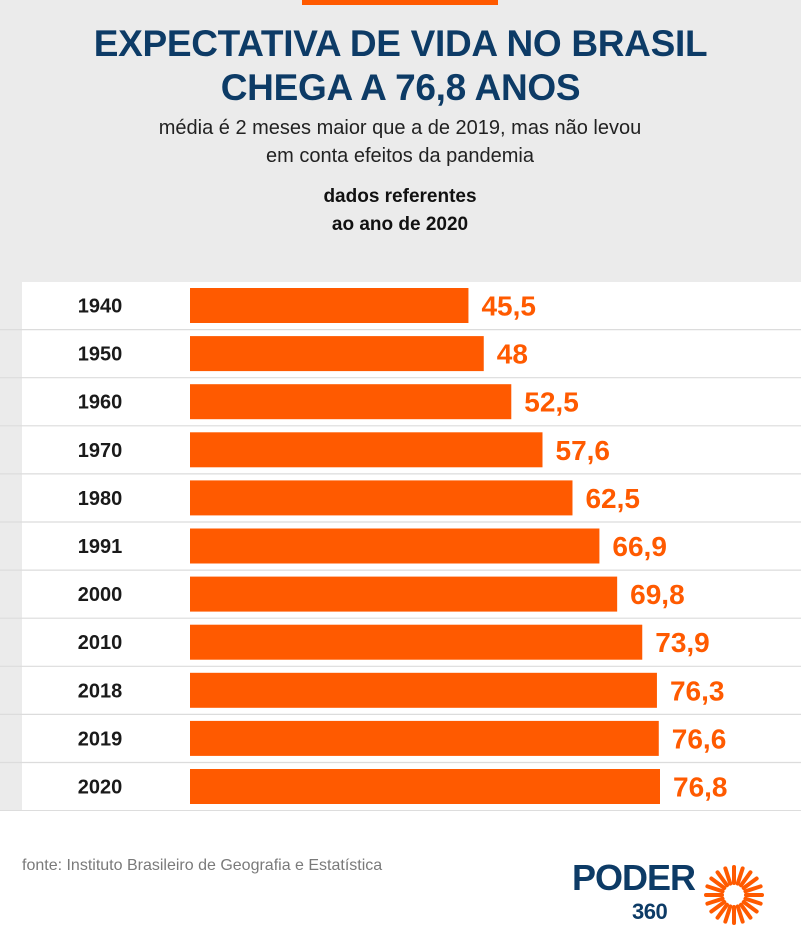  What do you see at coordinates (100, 451) in the screenshot?
I see `category-label: 1970` at bounding box center [100, 451].